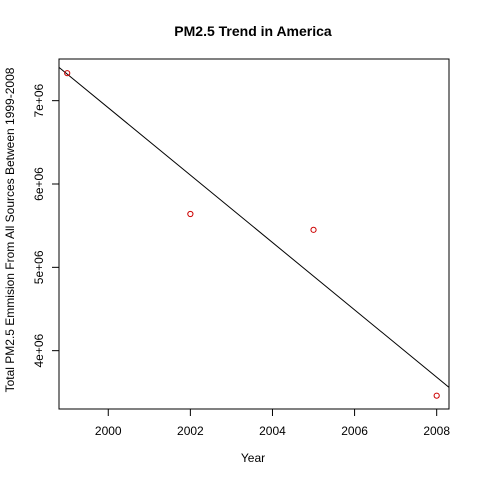 Image resolution: width=480 pixels, height=480 pixels. I want to click on y-axis: 4e+06 5e+06 6e+06 7e+06, so click(45, 225).